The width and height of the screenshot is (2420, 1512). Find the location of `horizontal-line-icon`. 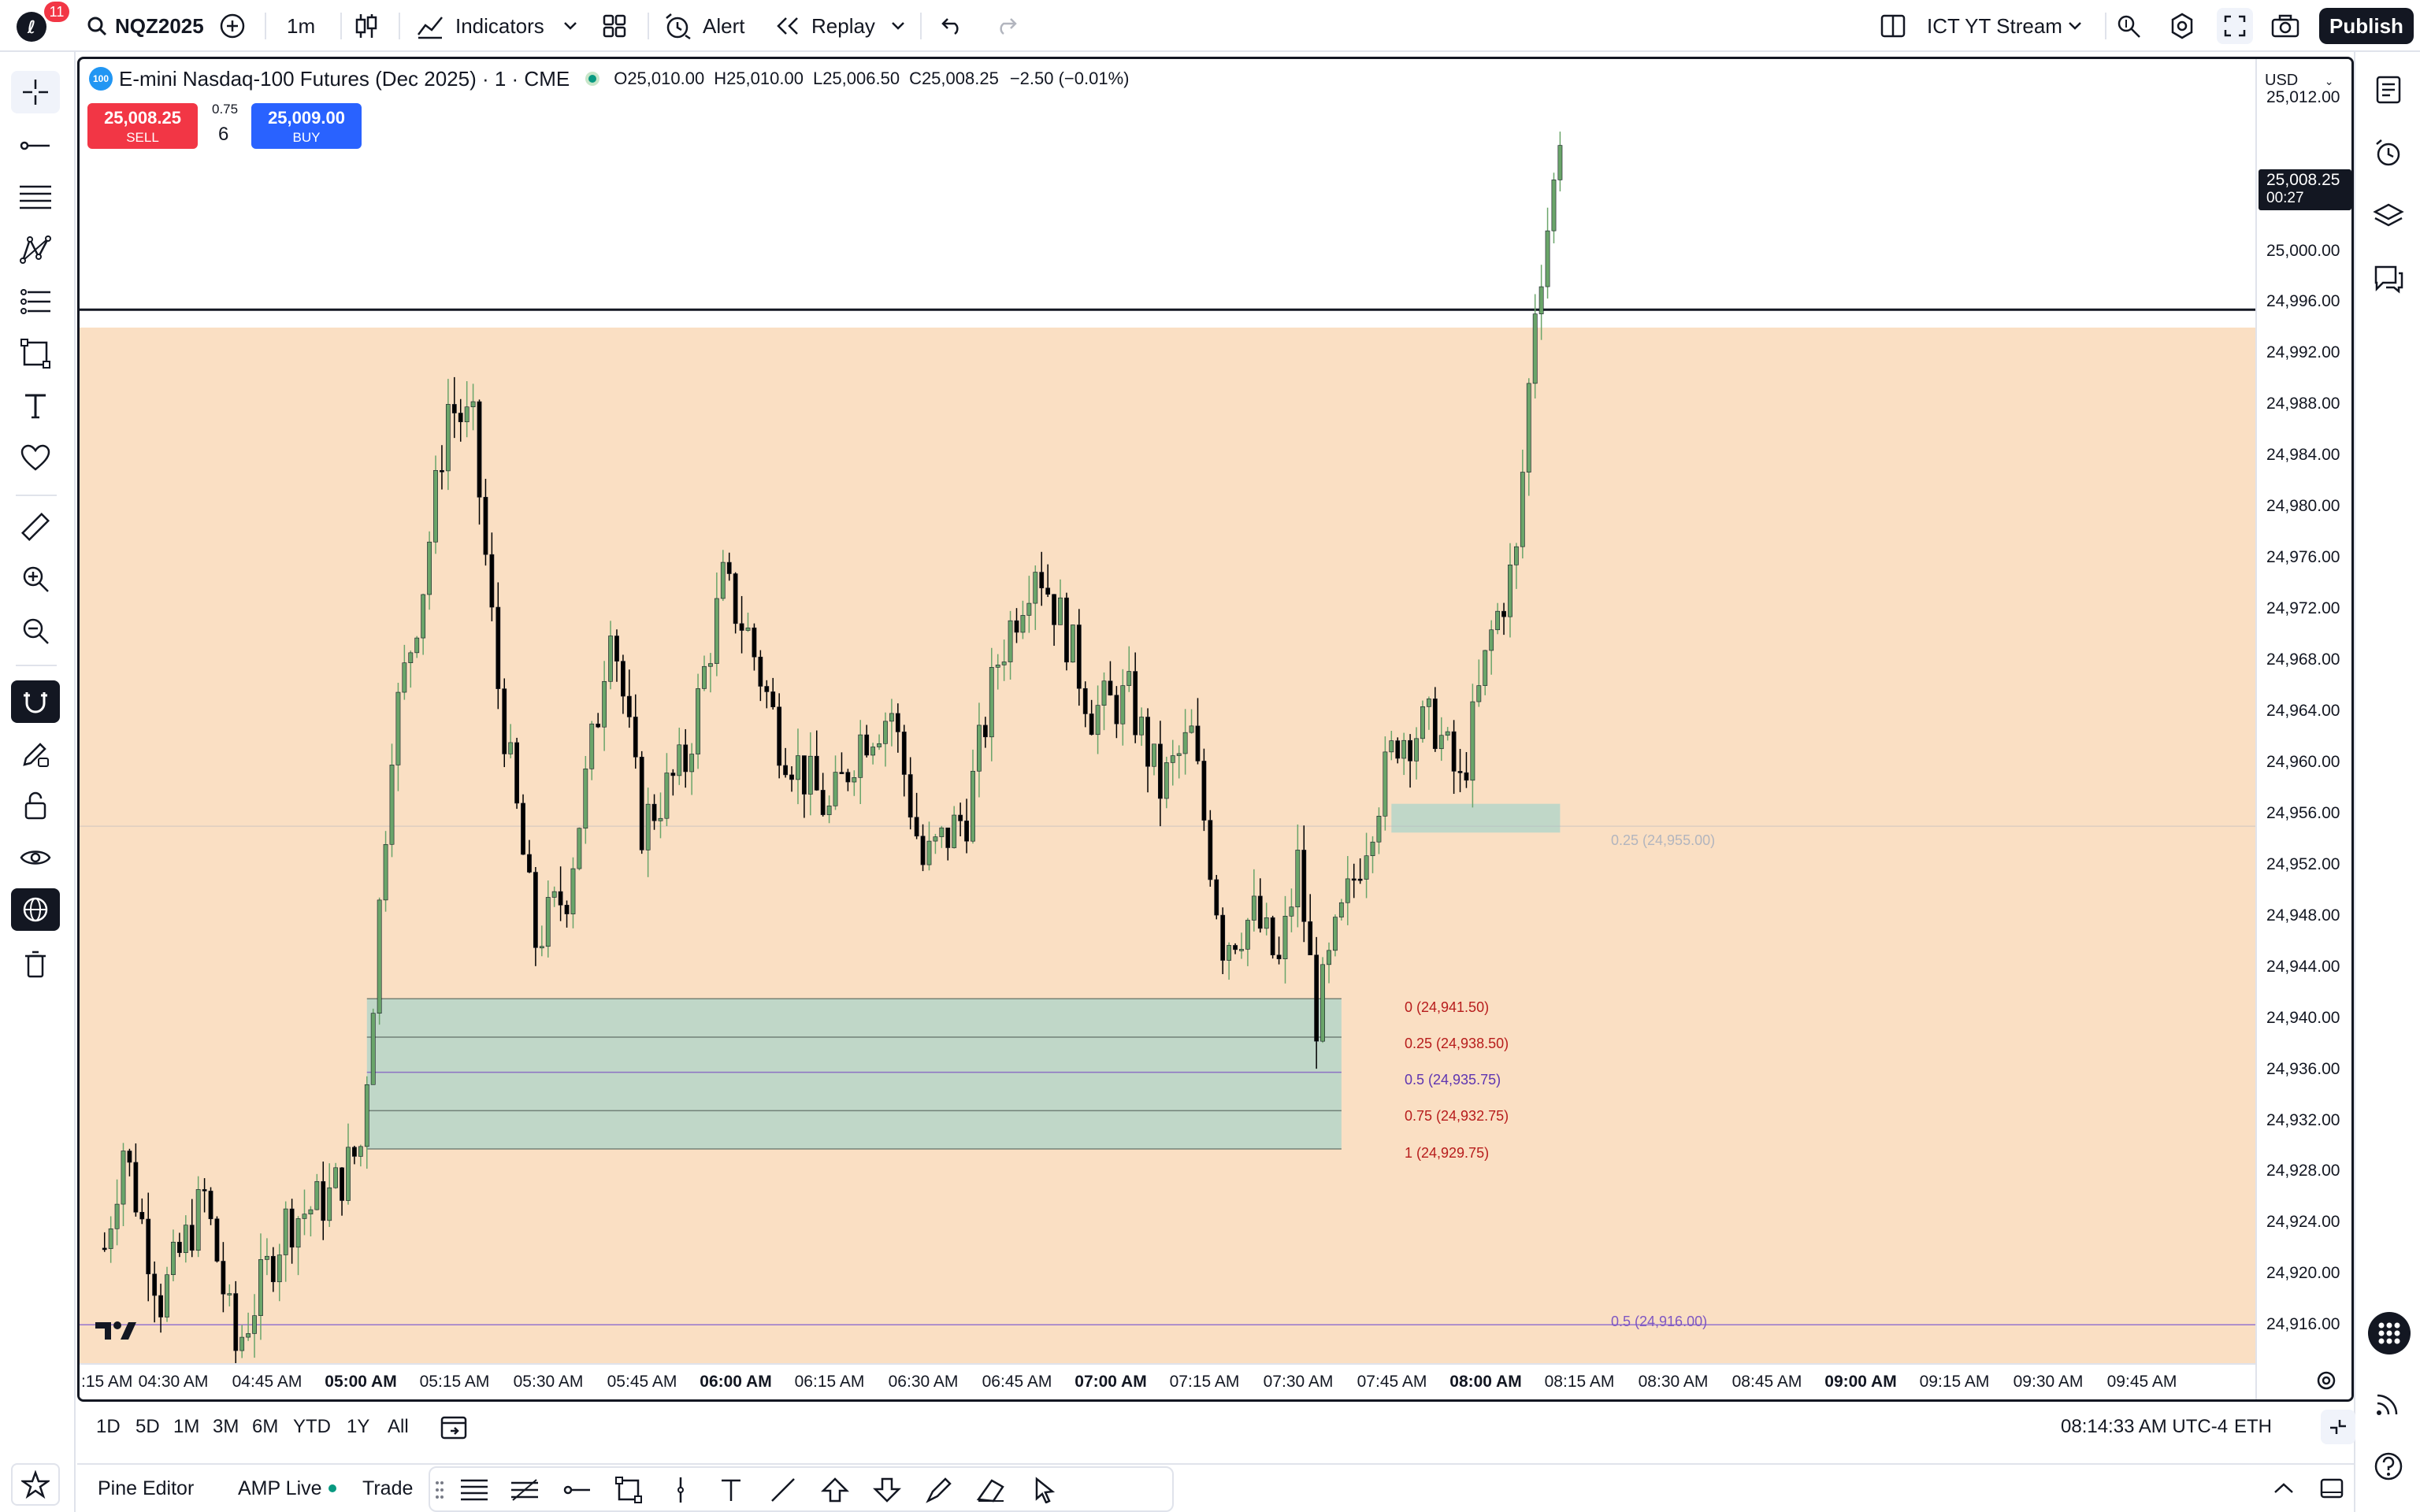

horizontal-line-icon is located at coordinates (576, 1490).